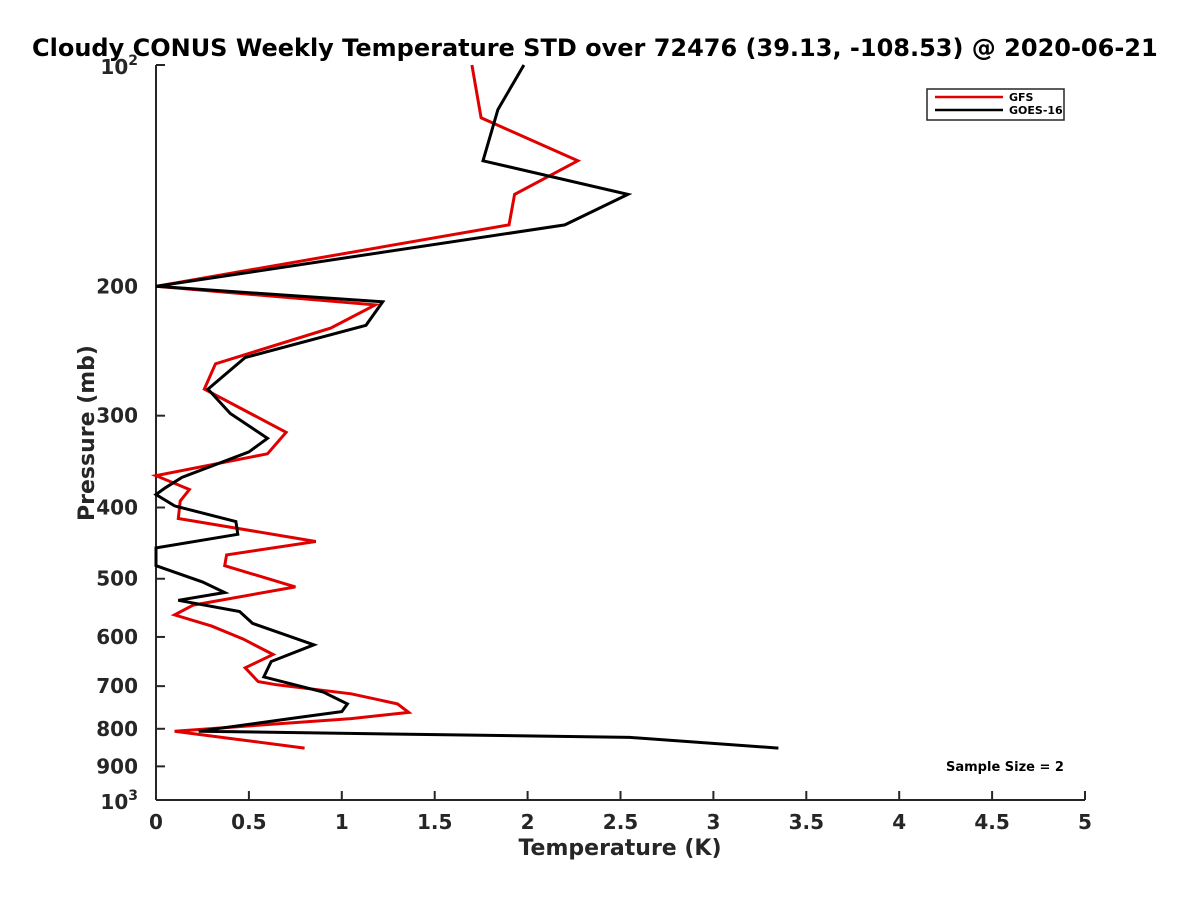 This screenshot has height=900, width=1200. I want to click on y-tick-label: 600, so click(117, 637).